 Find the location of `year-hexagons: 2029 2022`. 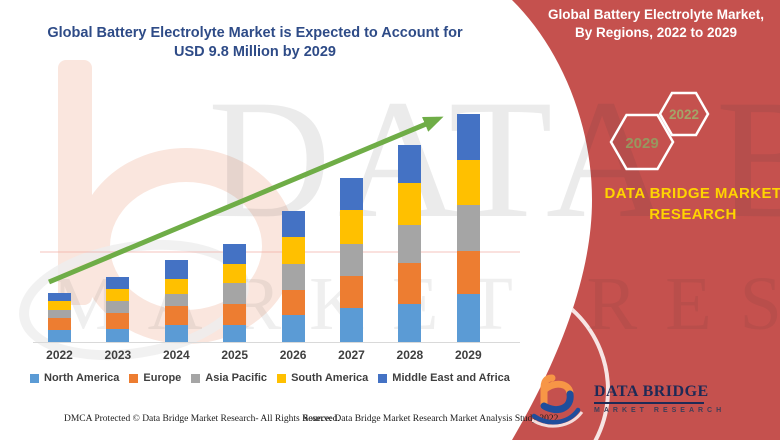

year-hexagons: 2029 2022 is located at coordinates (659, 131).